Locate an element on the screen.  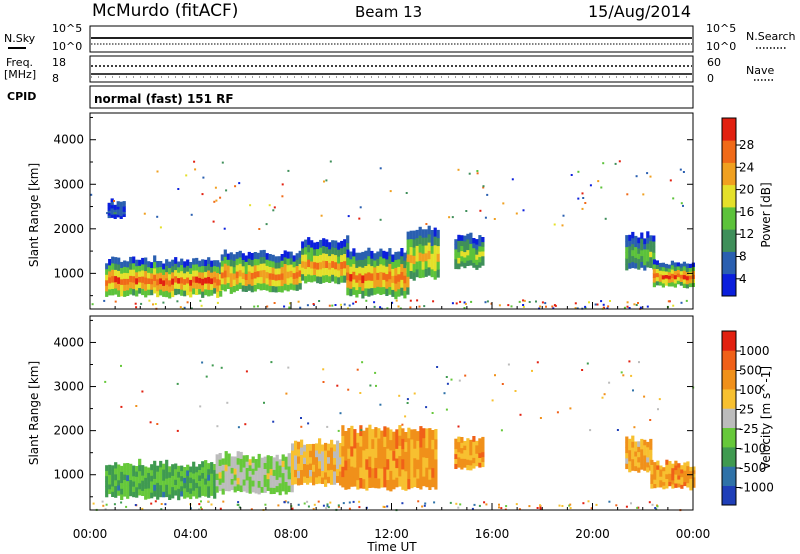
beam-title: Beam 13 is located at coordinates (388, 12).